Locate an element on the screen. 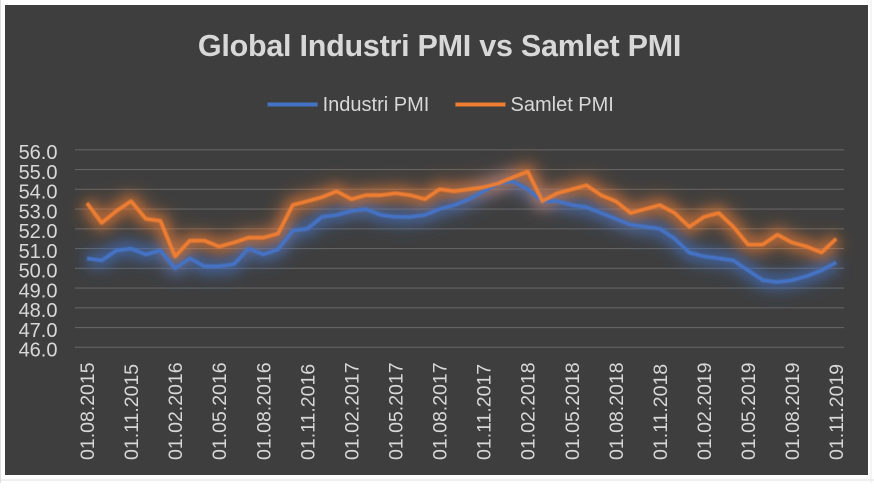 This screenshot has height=488, width=874. svg-text: 55.0 is located at coordinates (38, 173).